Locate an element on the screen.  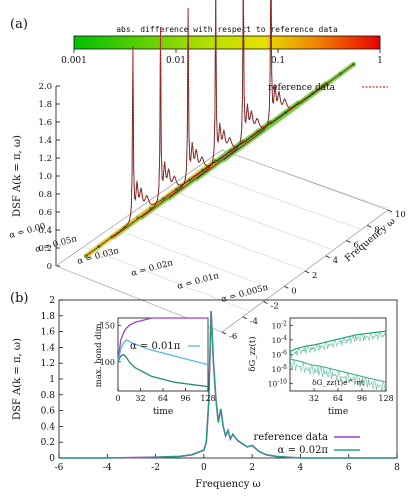
panel-a-ytick-label: 1.2 is located at coordinates (45, 159).